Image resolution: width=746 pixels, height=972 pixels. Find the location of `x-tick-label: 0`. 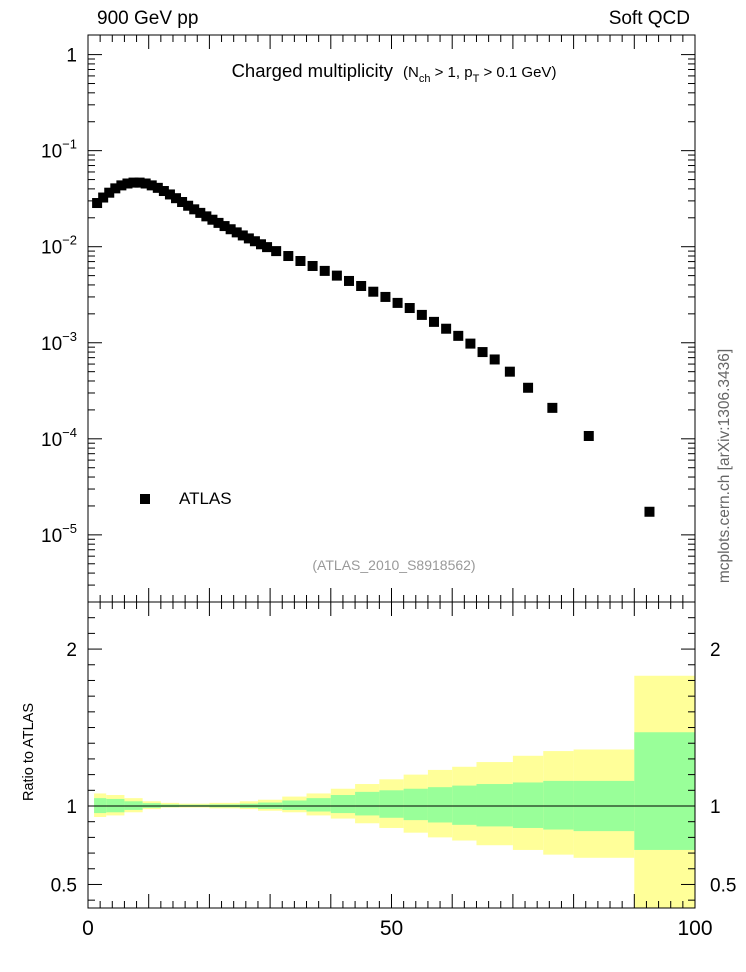

x-tick-label: 0 is located at coordinates (88, 928).